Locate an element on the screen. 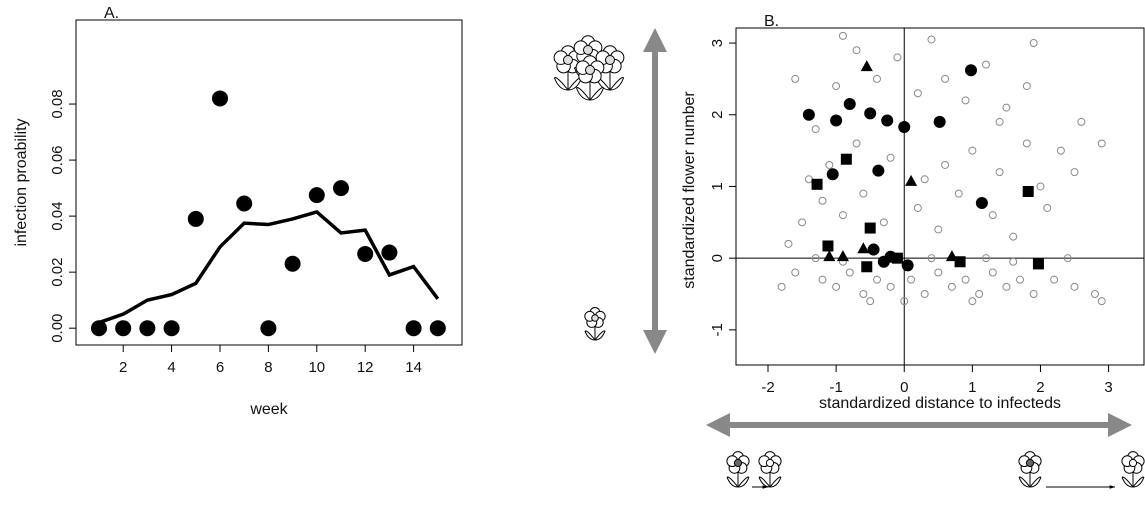 This screenshot has height=516, width=1145. y-tick-label: 2 is located at coordinates (717, 115).